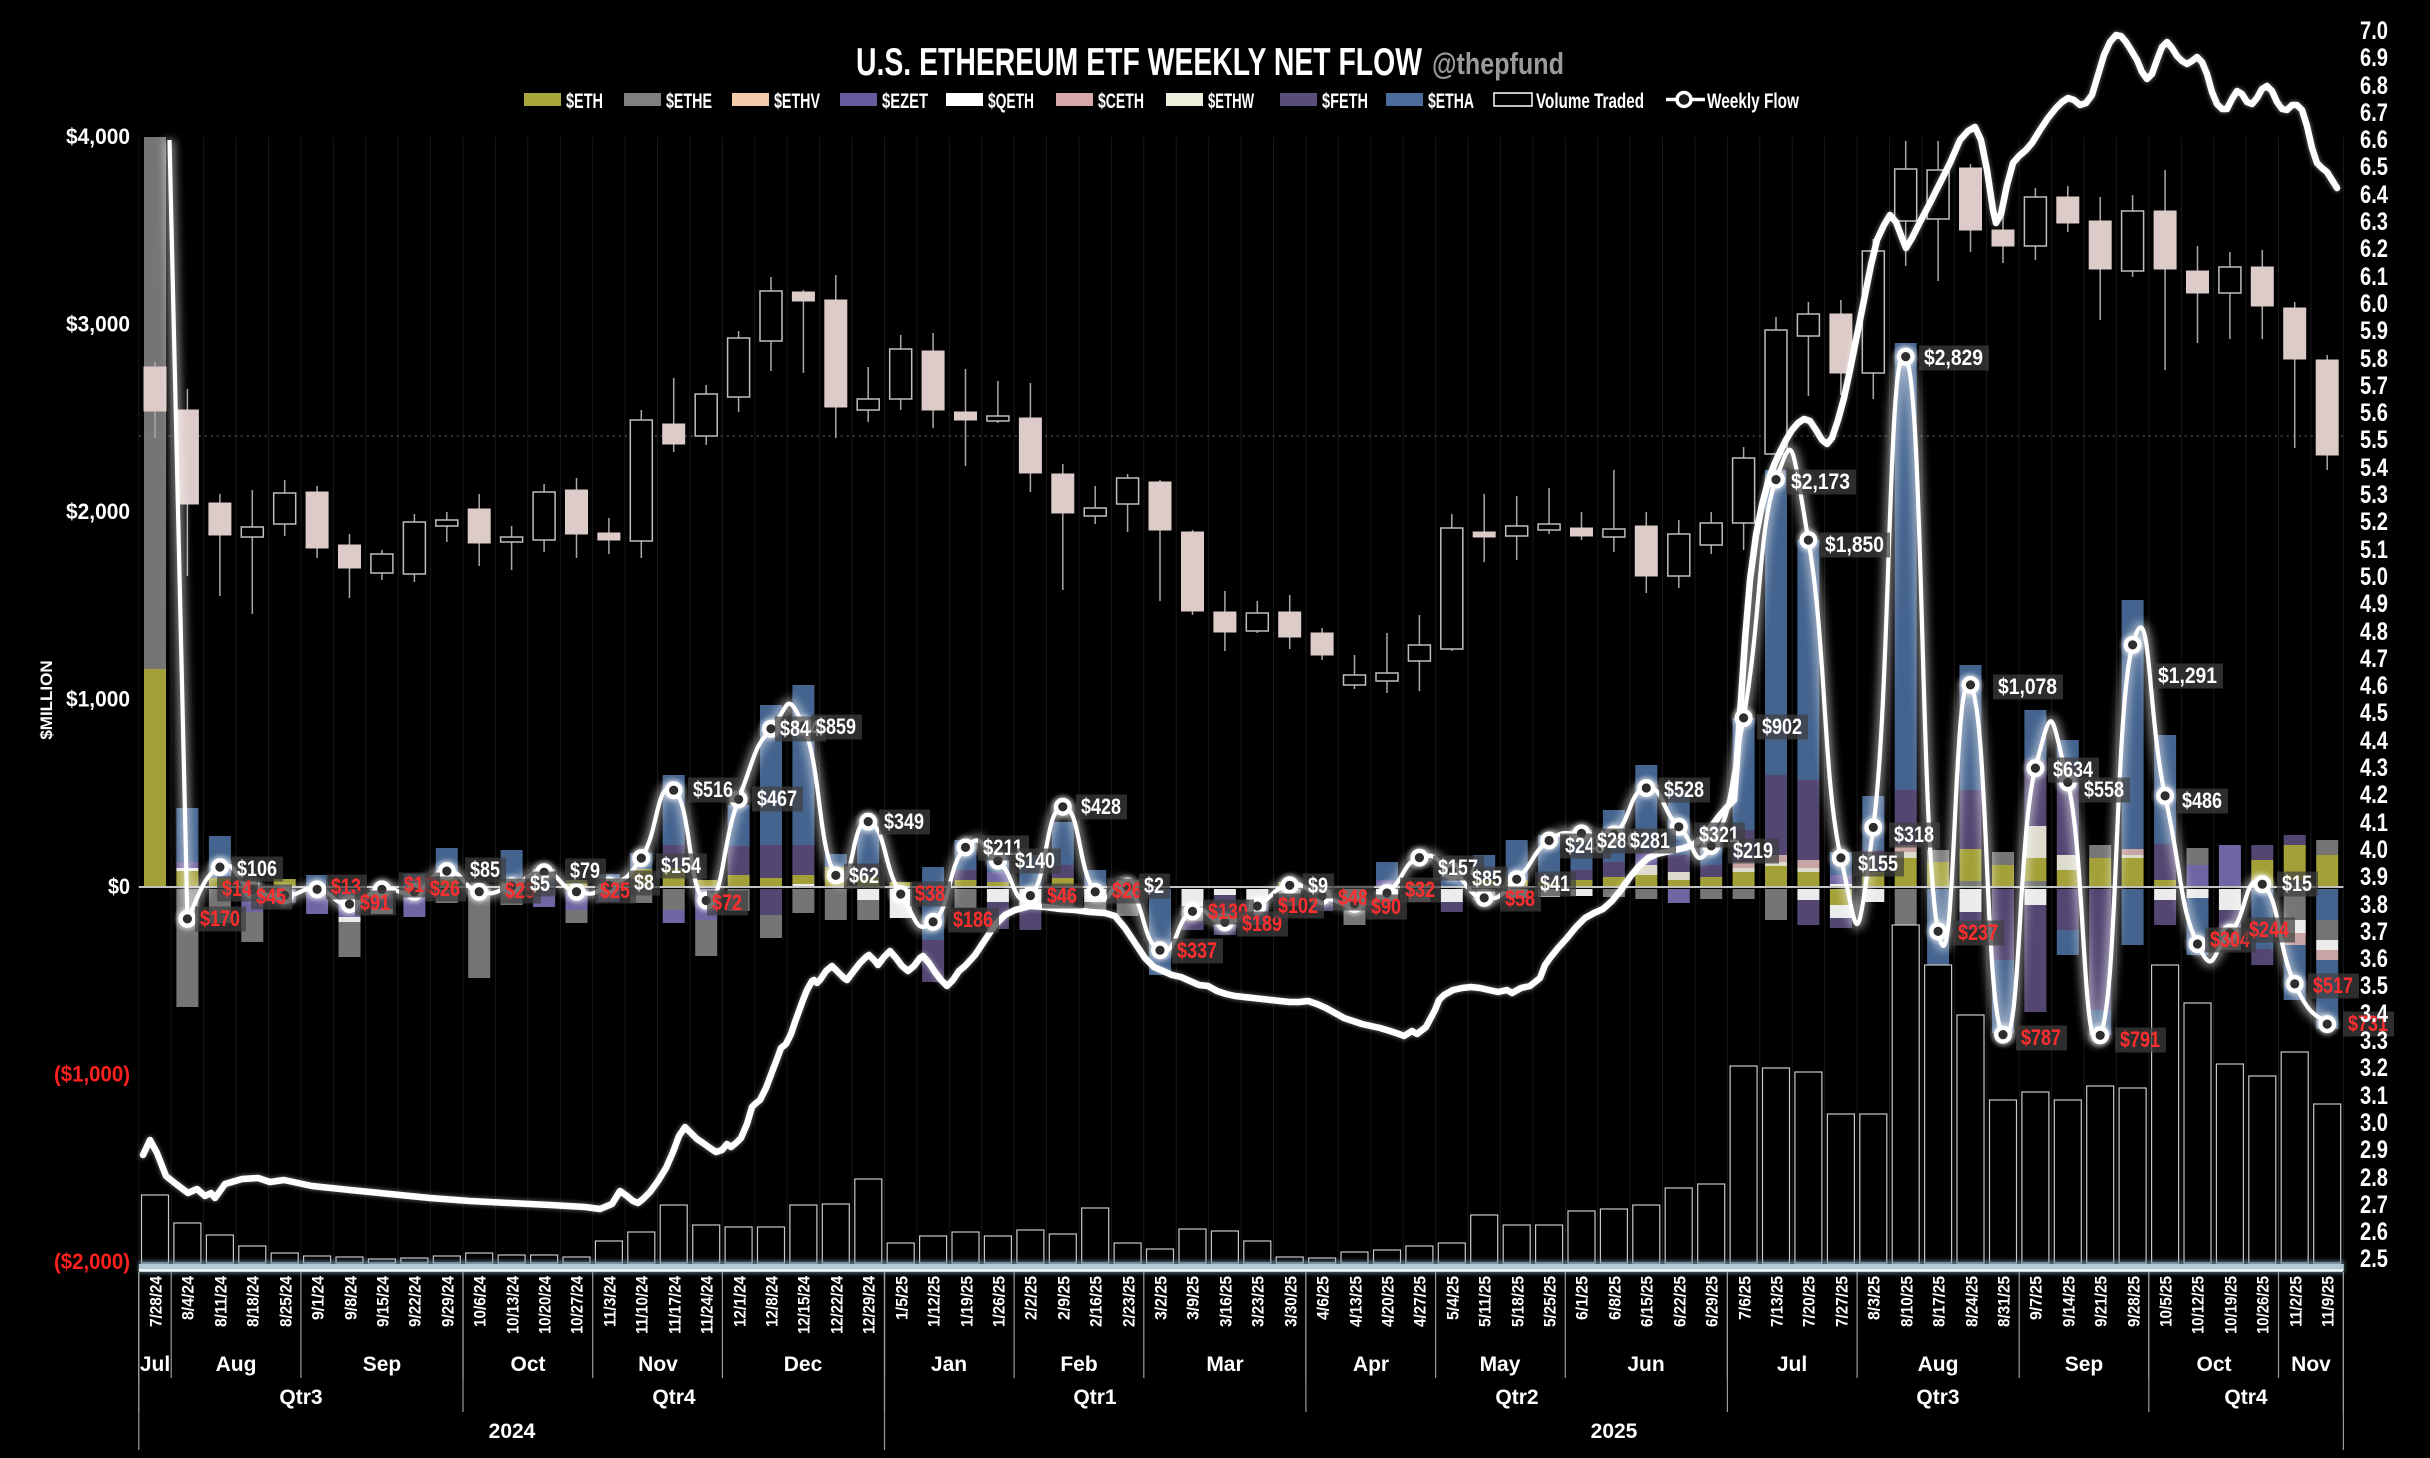  What do you see at coordinates (2374, 86) in the screenshot?
I see `svg-text: 6.8` at bounding box center [2374, 86].